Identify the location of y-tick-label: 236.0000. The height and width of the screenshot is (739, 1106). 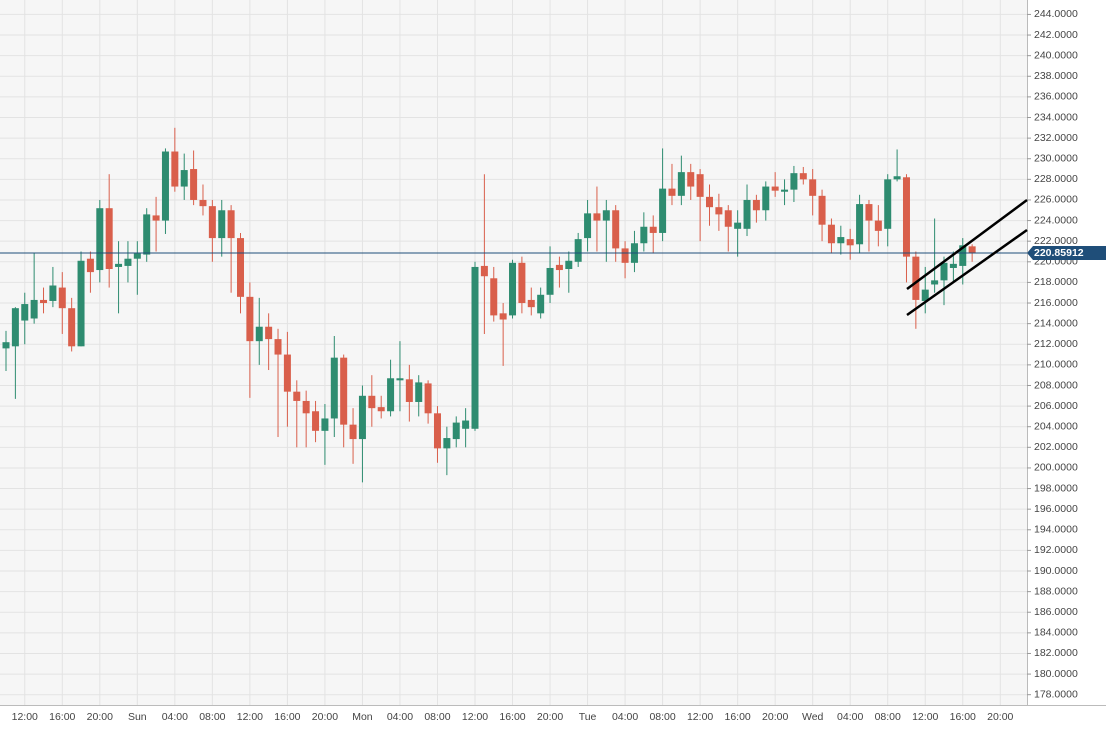
(1056, 97).